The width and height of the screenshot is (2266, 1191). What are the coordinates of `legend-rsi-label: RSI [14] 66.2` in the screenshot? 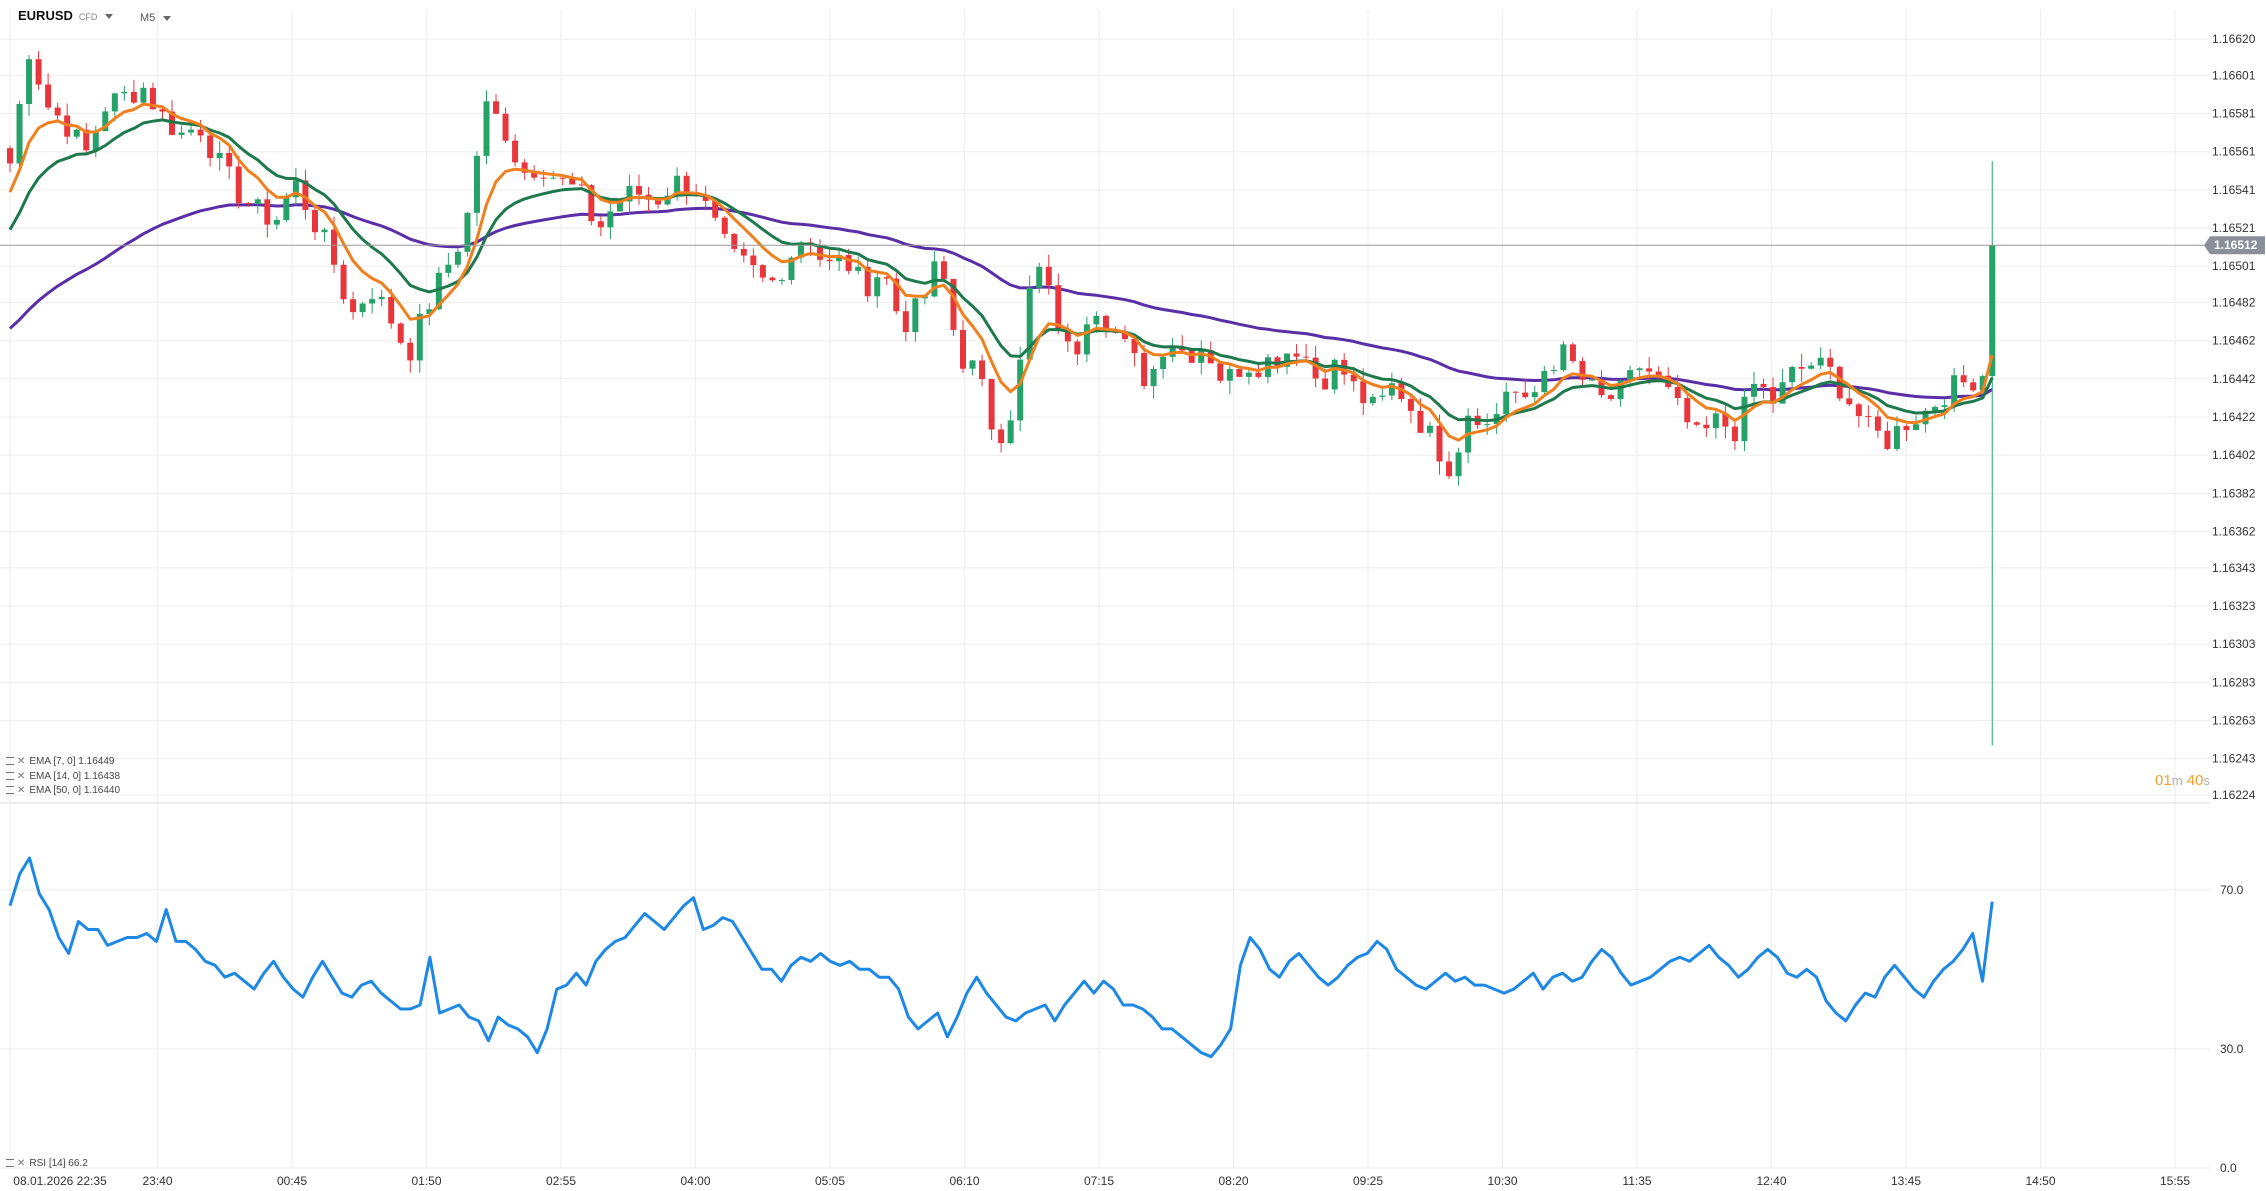 It's located at (58, 1163).